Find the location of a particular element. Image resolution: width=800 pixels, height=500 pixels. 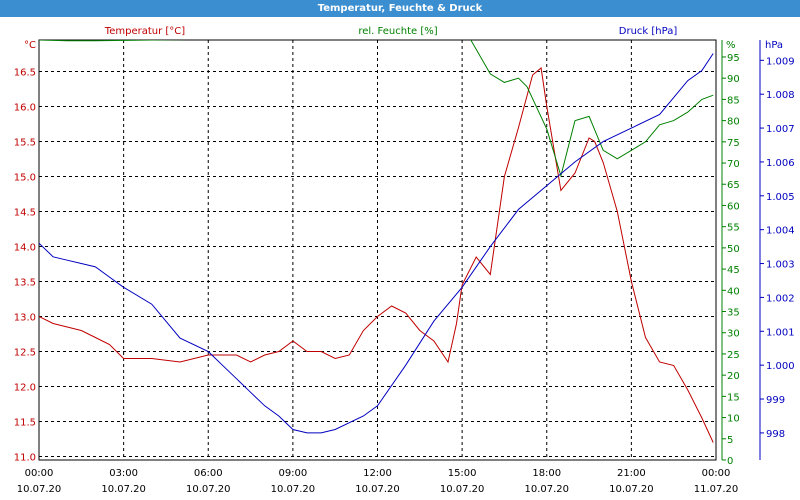

pressure-tick-label: 998 is located at coordinates (775, 434).